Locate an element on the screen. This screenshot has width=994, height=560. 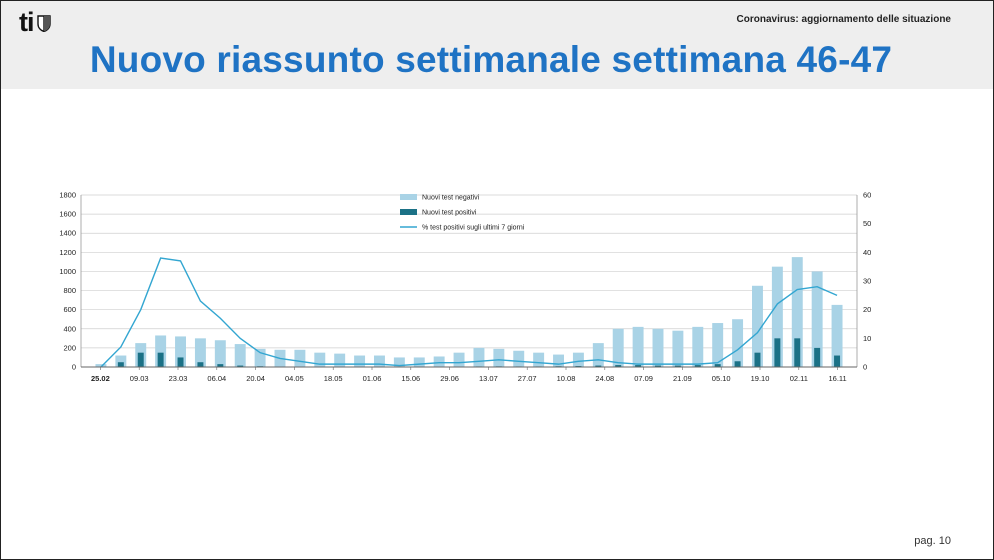
x-tick-label: 05.10 is located at coordinates (721, 378).